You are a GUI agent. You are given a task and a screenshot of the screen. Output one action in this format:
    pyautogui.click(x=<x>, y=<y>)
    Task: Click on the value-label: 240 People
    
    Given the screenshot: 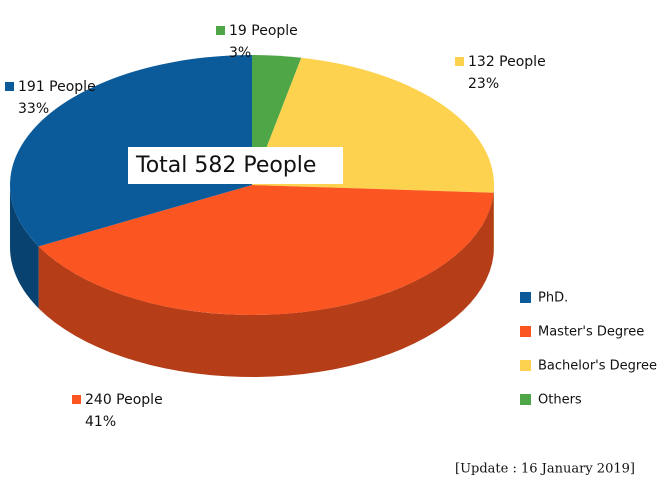 What is the action you would take?
    pyautogui.click(x=124, y=400)
    